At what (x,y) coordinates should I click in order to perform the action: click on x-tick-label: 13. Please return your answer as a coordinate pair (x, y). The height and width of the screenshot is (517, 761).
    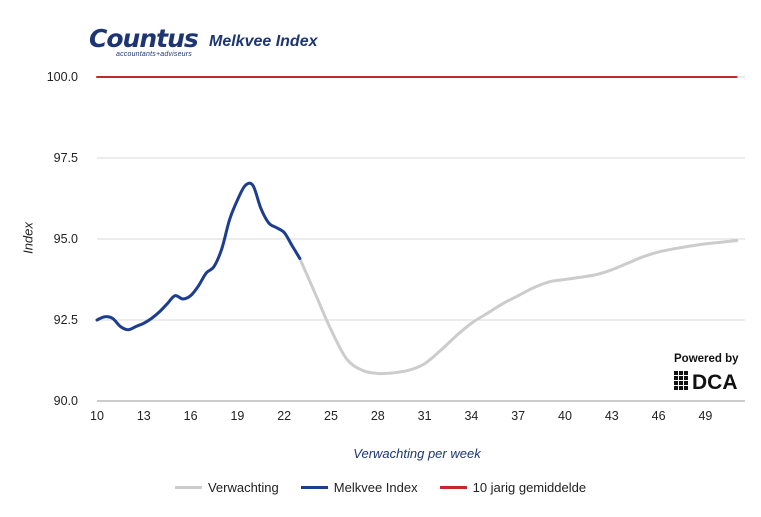
    Looking at the image, I should click on (144, 416).